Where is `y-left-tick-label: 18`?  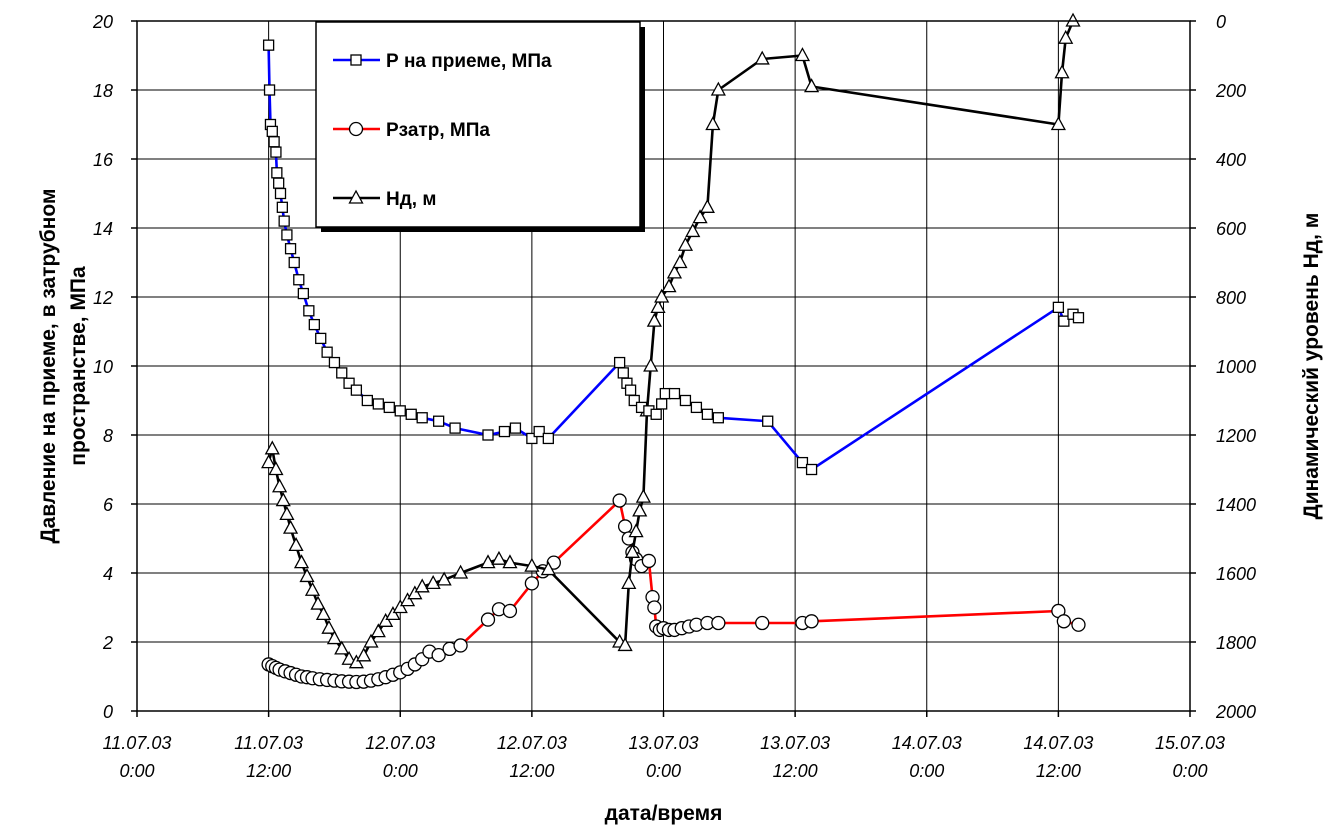 y-left-tick-label: 18 is located at coordinates (103, 91).